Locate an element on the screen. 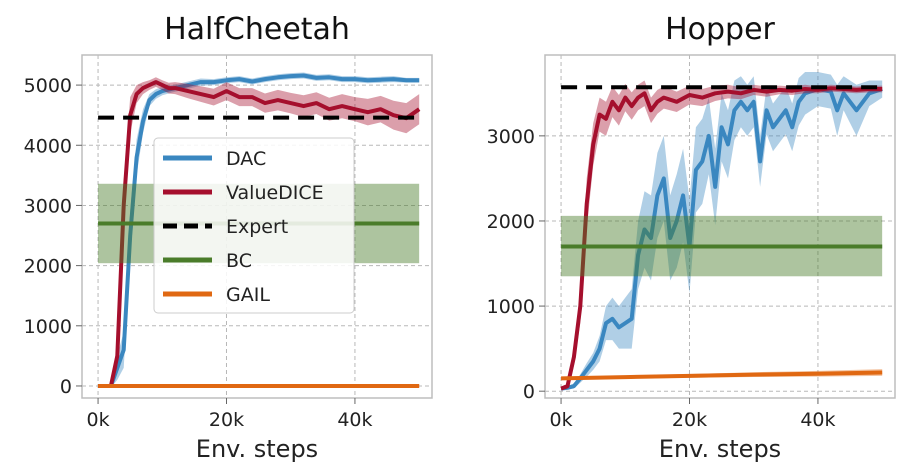  legend: DAC ValueDICE Expert BC GAIL is located at coordinates (254, 225).